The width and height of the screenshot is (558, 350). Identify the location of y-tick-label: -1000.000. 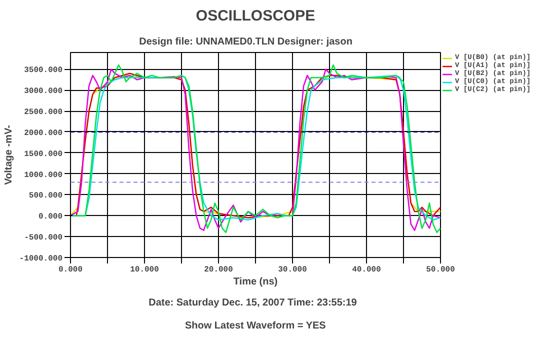
(41, 259).